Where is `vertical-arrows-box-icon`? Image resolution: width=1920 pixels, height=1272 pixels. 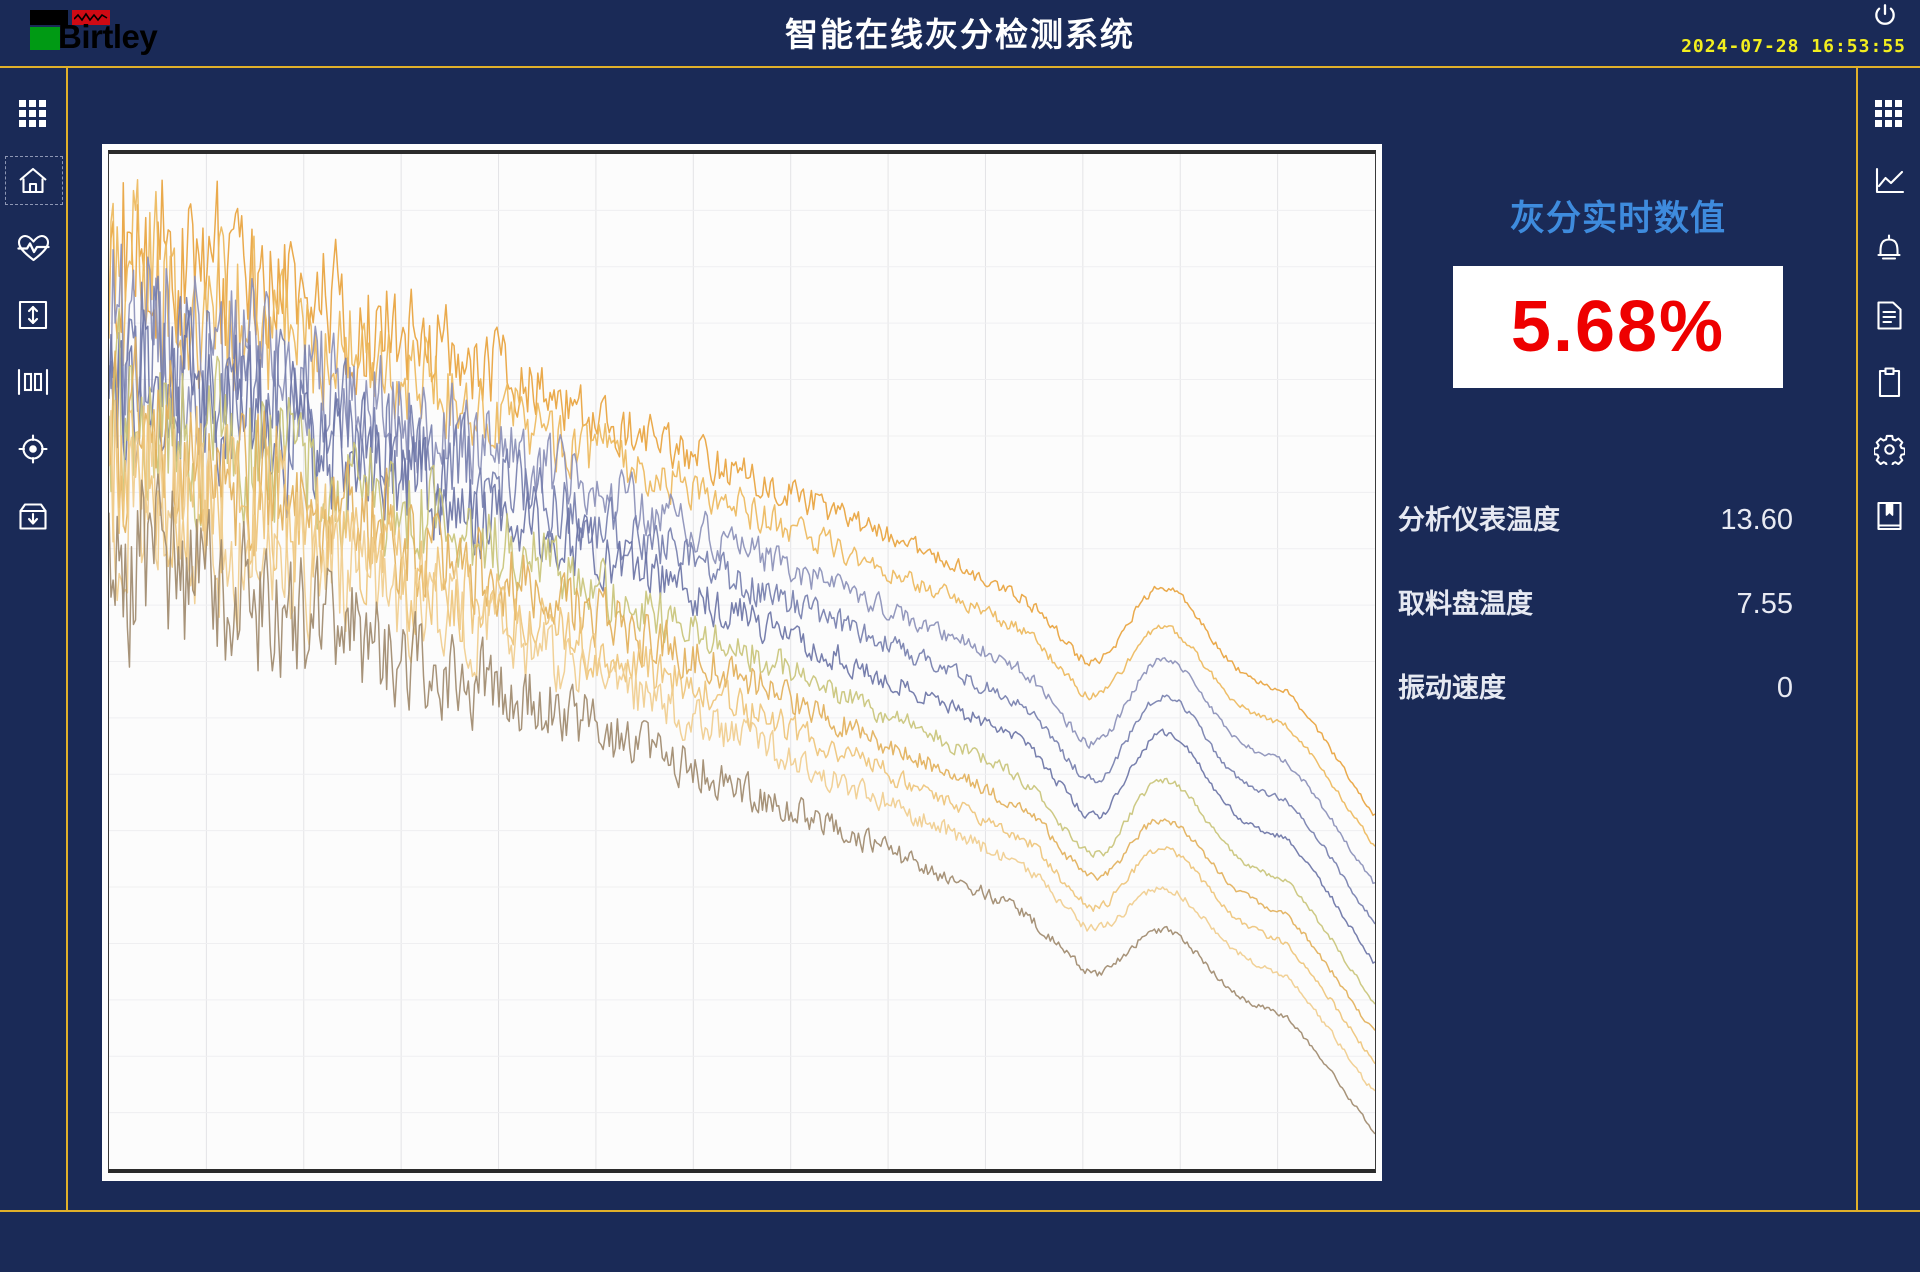
vertical-arrows-box-icon is located at coordinates (33, 315).